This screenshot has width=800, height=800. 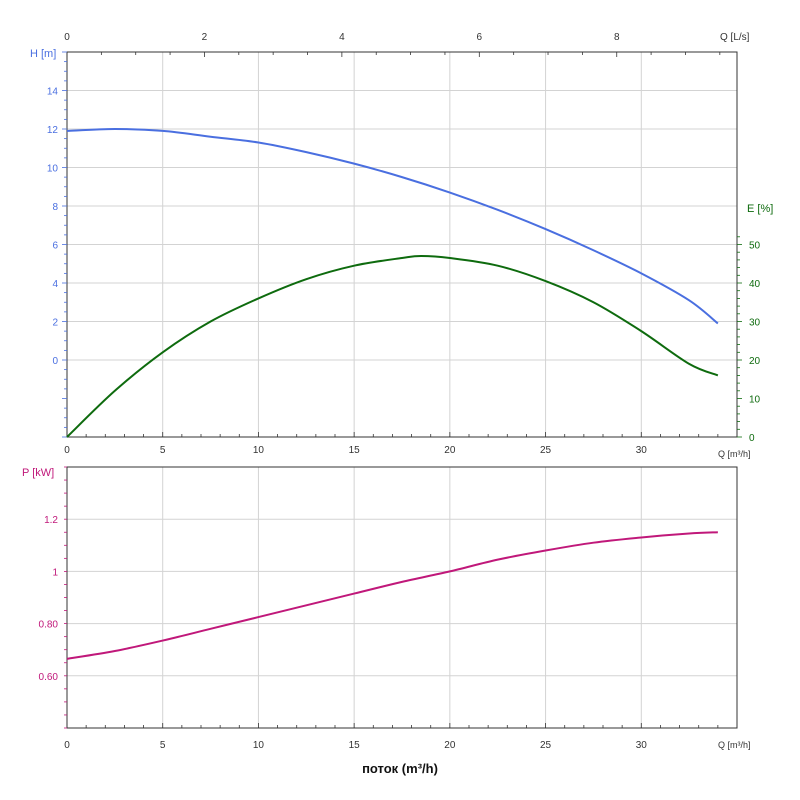 I want to click on flow-footer-label: поток (m³/h), so click(x=400, y=768).